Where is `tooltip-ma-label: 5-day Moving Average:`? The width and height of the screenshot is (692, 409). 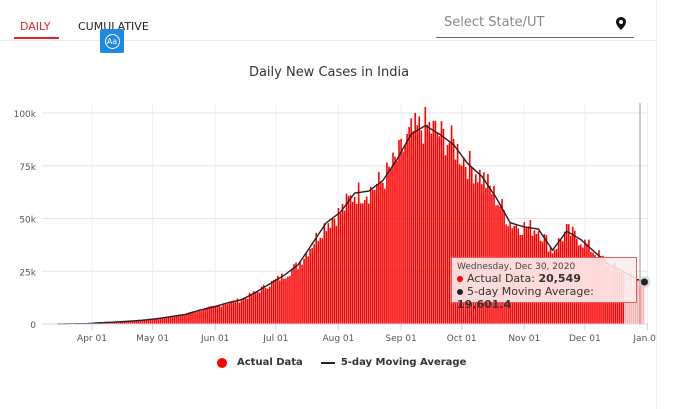 tooltip-ma-label: 5-day Moving Average: is located at coordinates (530, 291).